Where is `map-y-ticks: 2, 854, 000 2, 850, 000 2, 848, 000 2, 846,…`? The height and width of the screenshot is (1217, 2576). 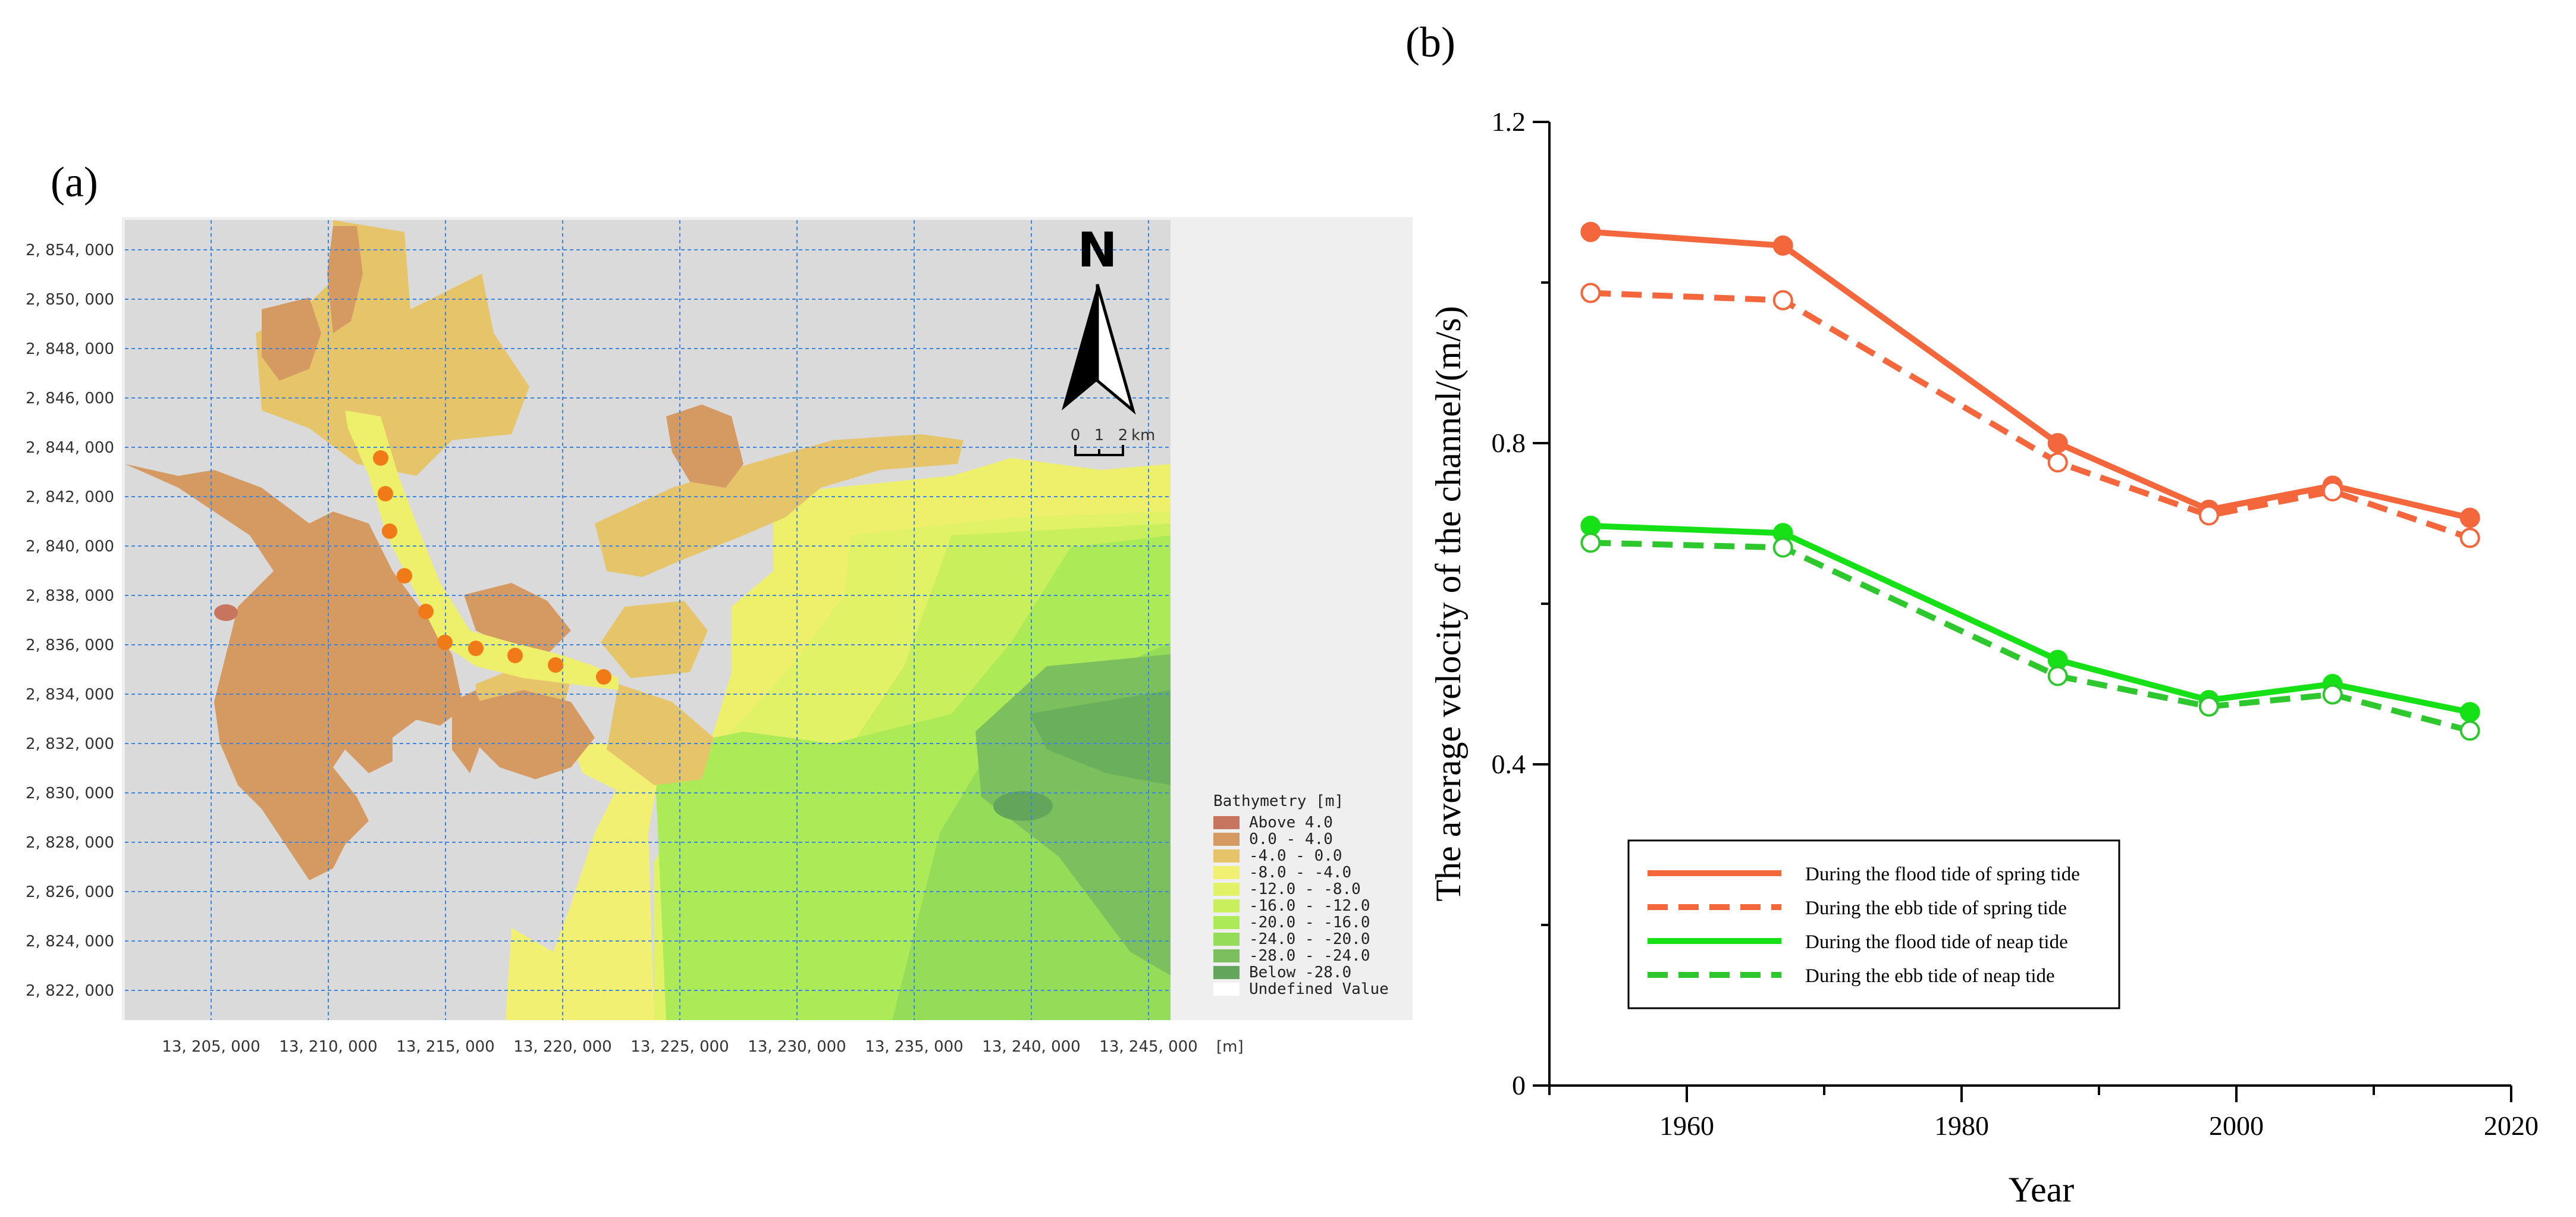 map-y-ticks: 2, 854, 000 2, 850, 000 2, 848, 000 2, 846,… is located at coordinates (70, 621).